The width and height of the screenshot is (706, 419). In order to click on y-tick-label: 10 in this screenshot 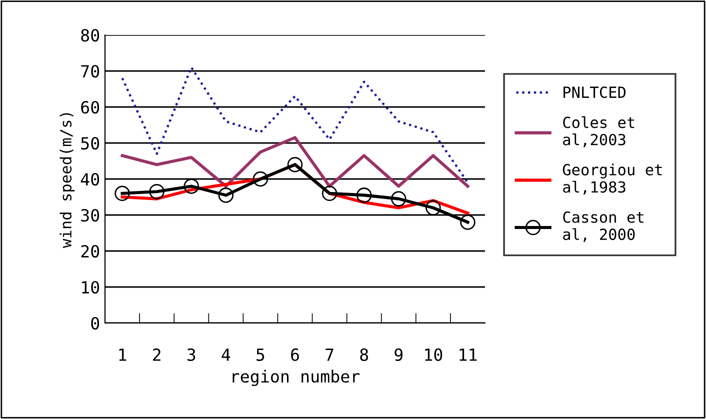, I will do `click(91, 287)`.